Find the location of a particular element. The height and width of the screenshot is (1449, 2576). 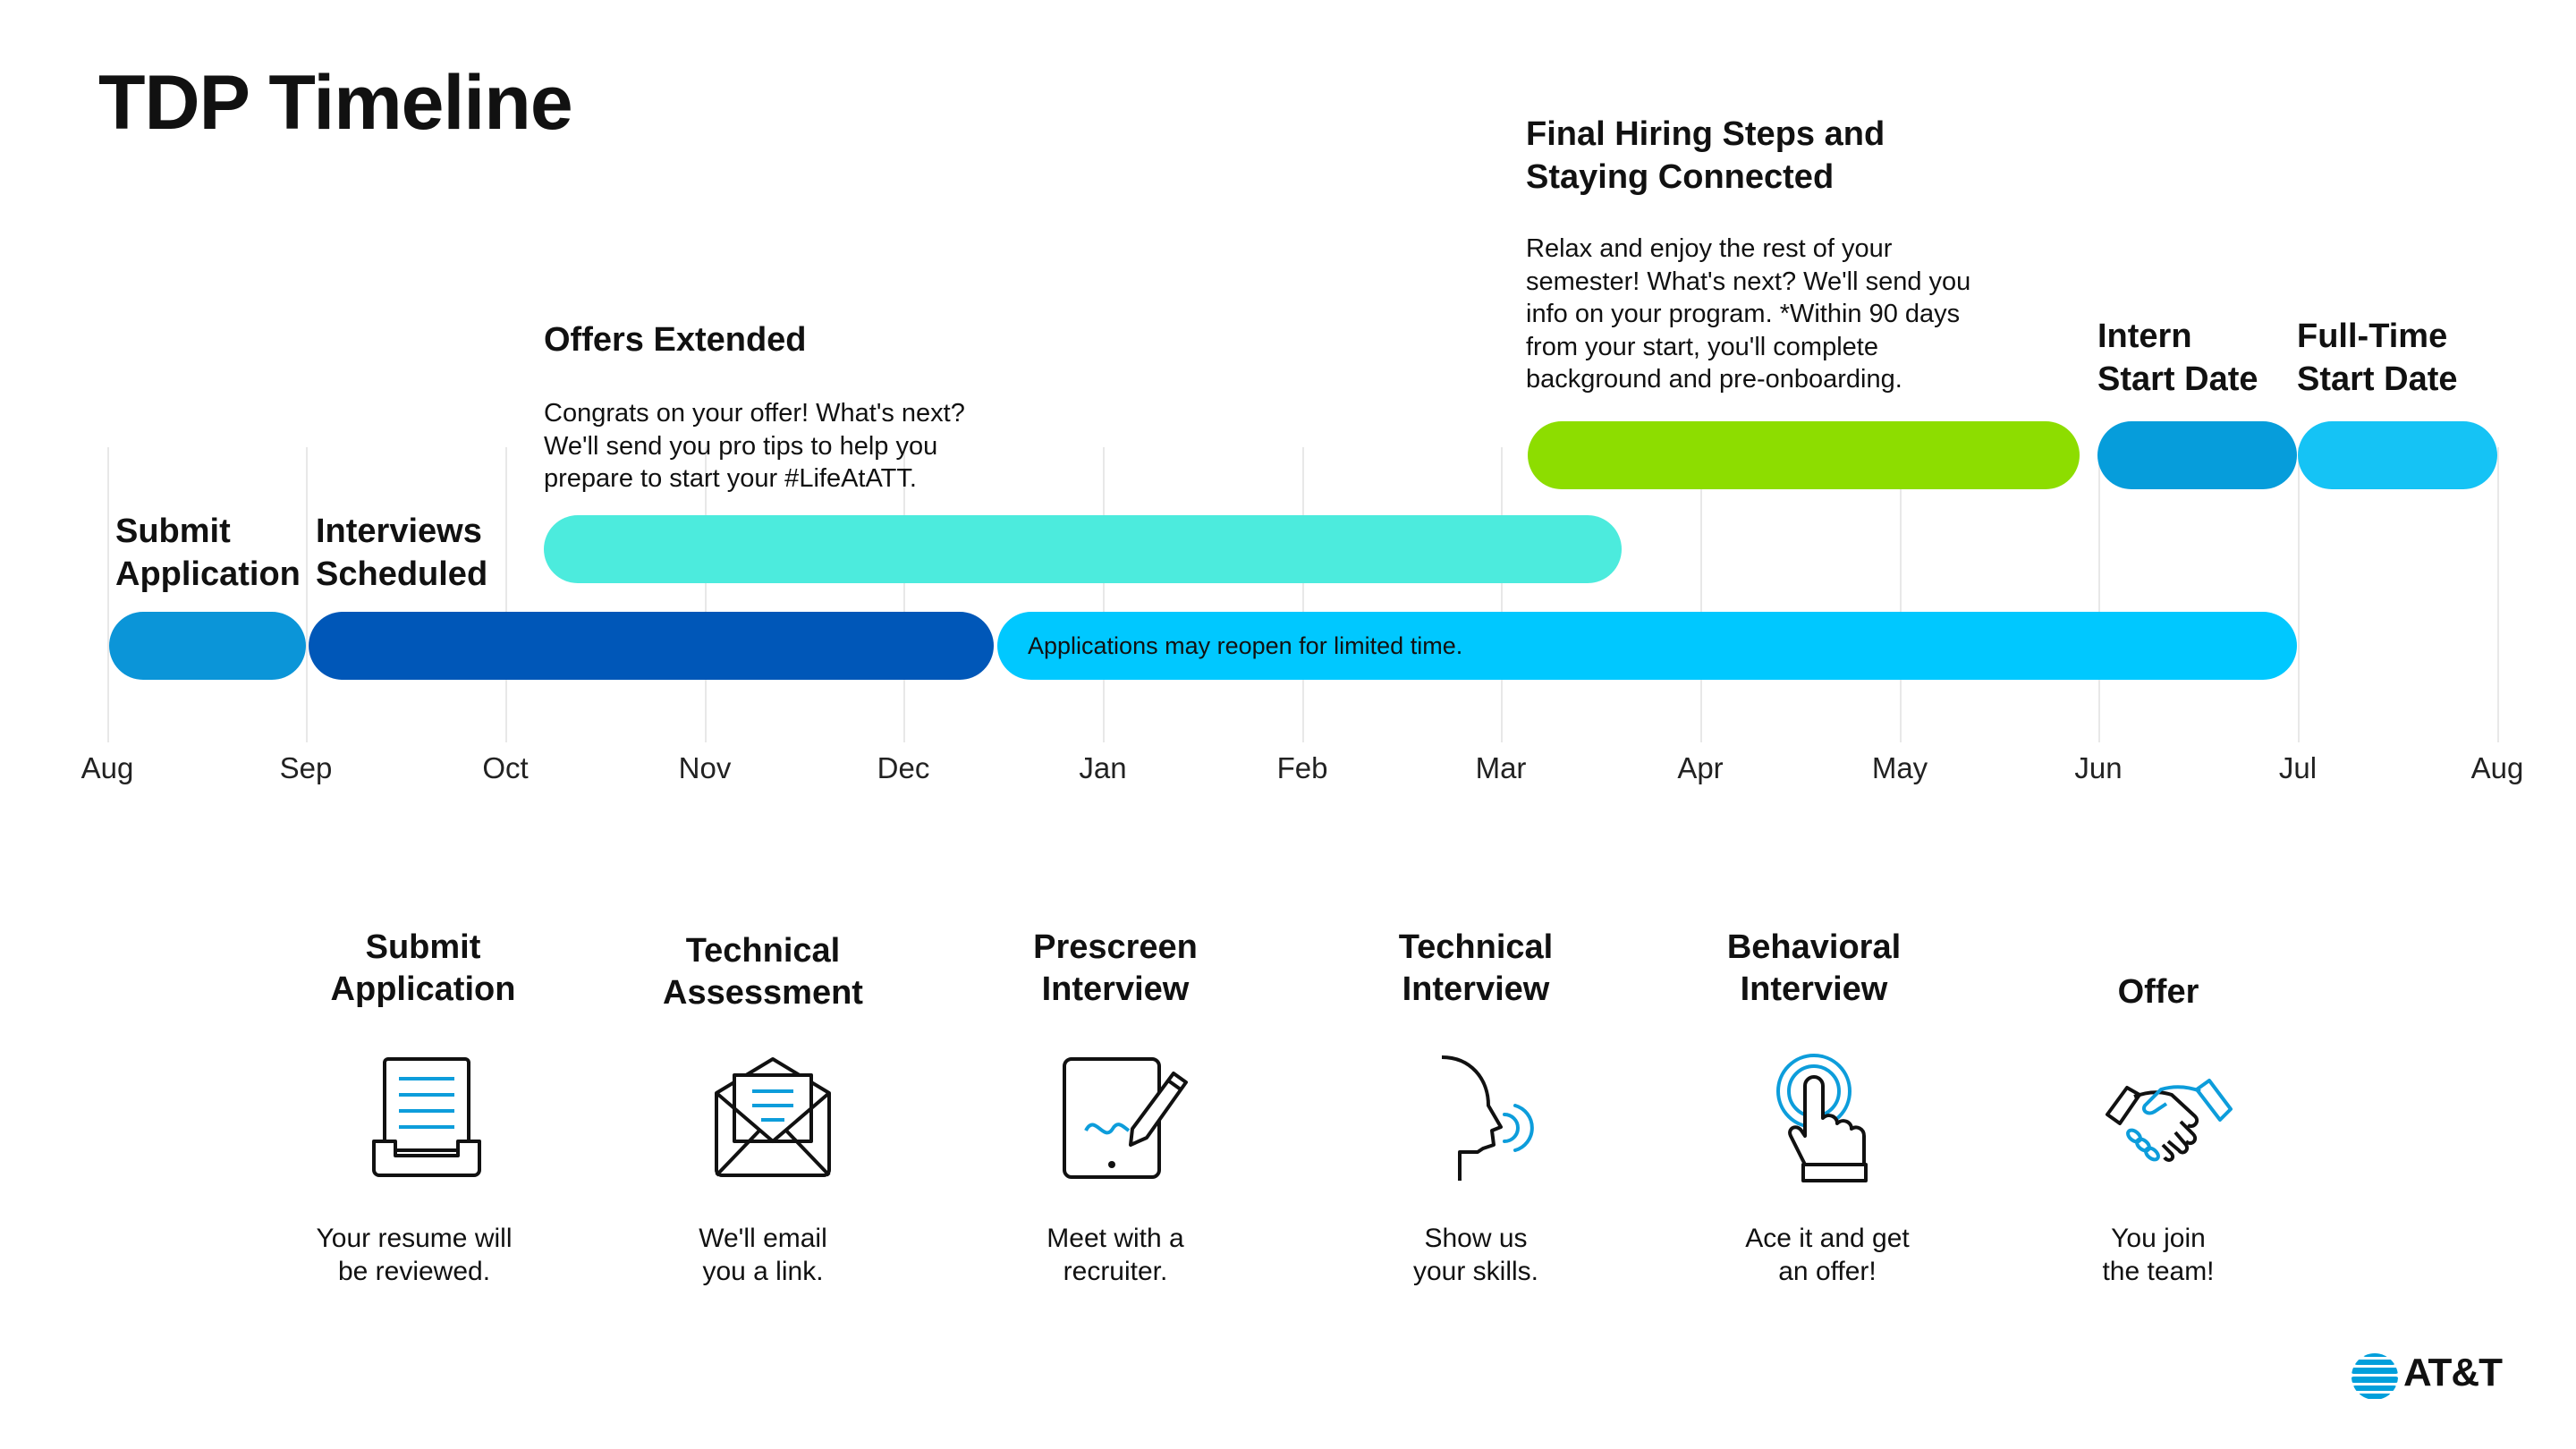

fulltime-start-heading: Full-Time Start Date is located at coordinates (2377, 358).